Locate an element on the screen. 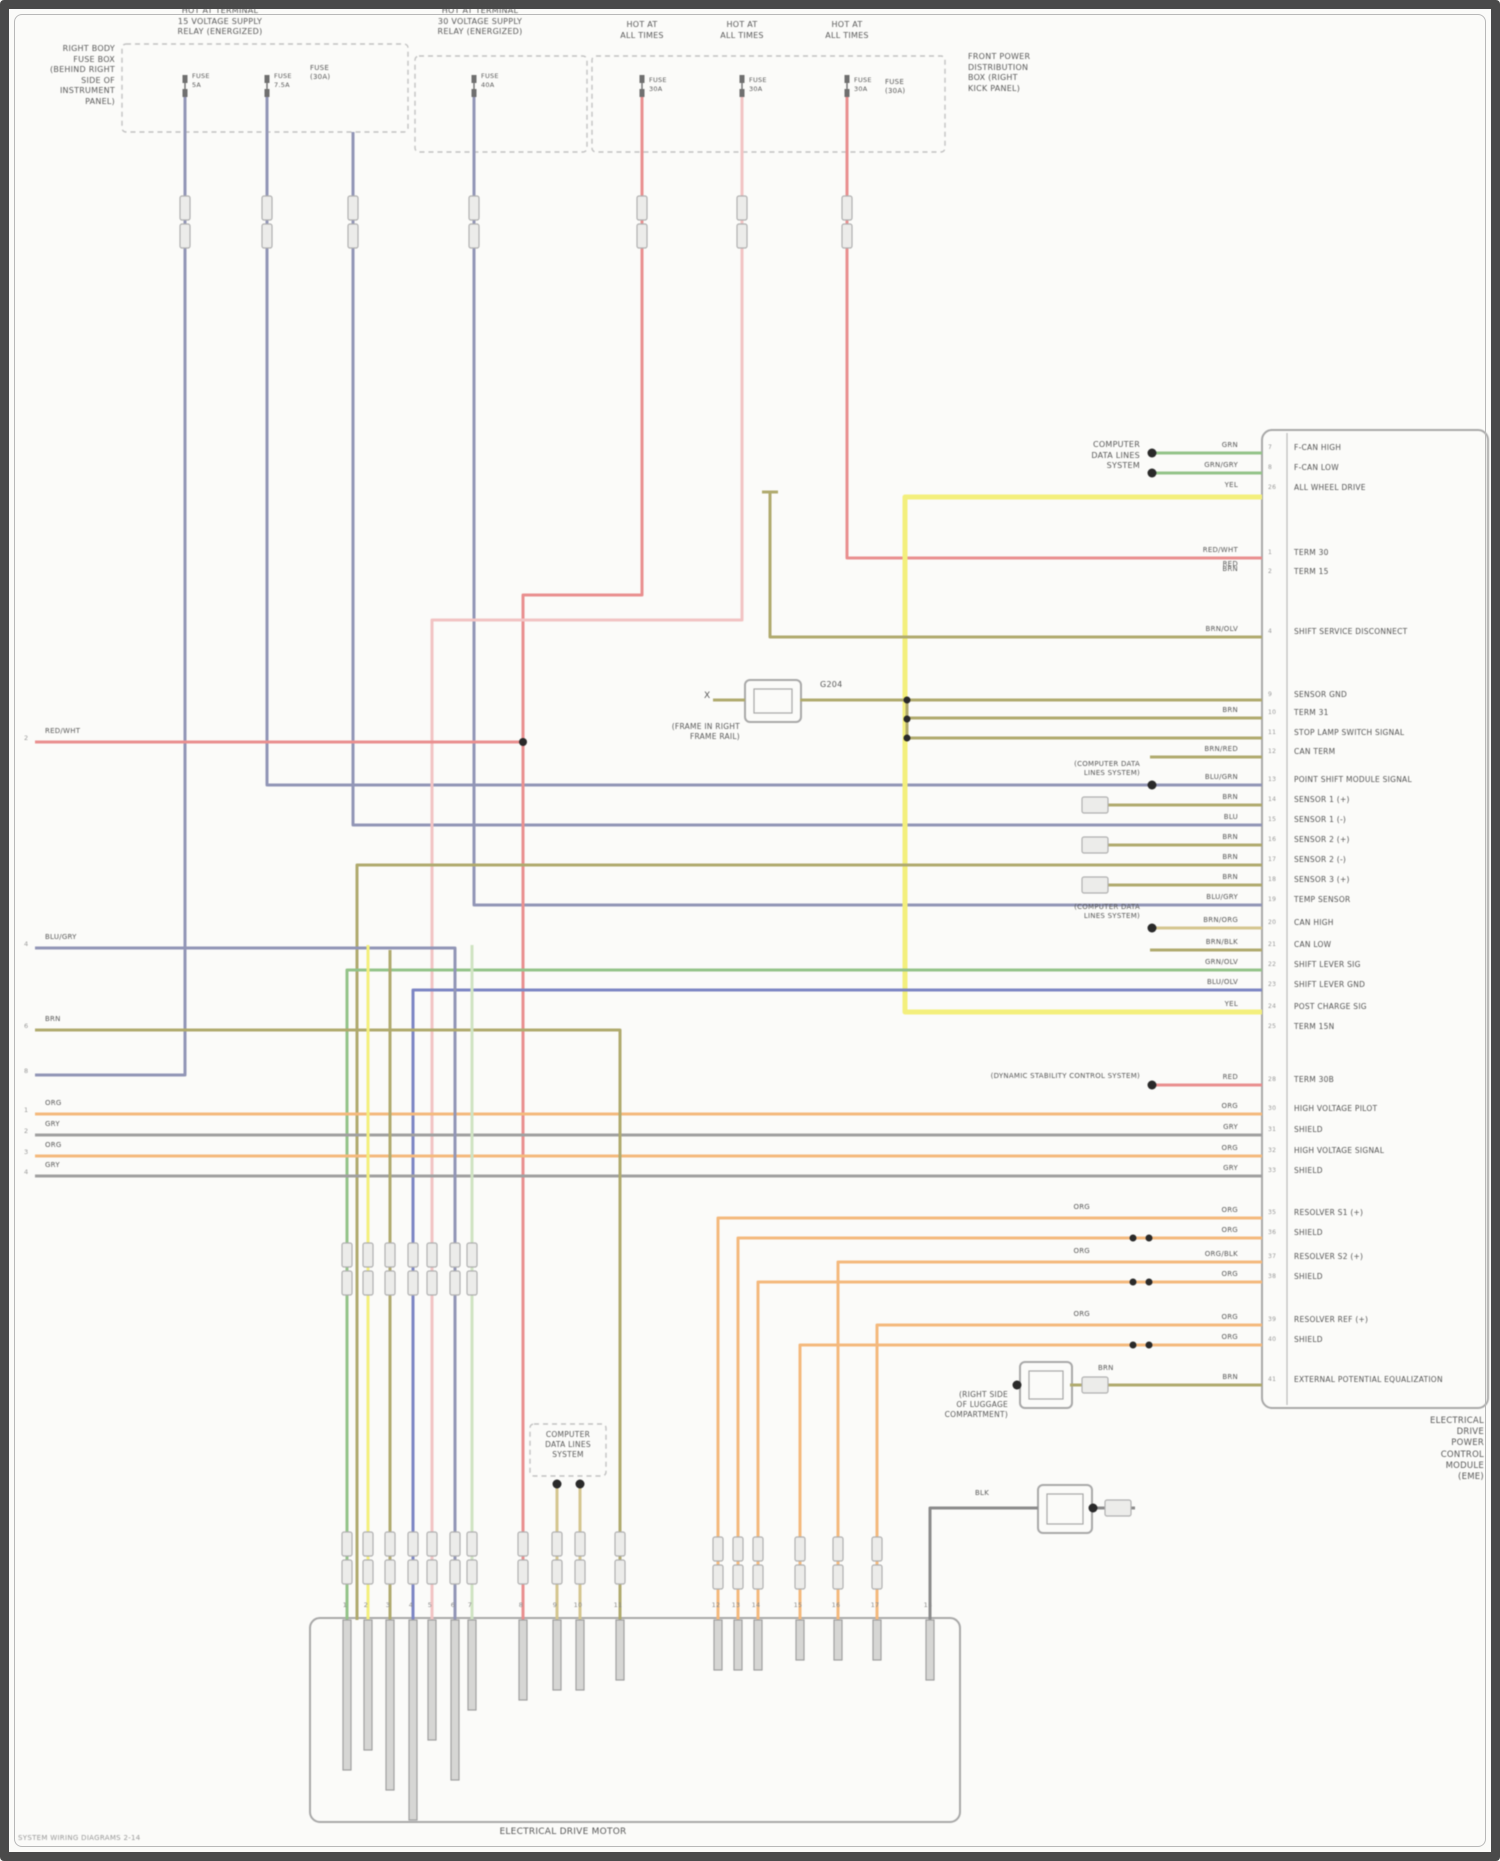 The height and width of the screenshot is (1861, 1500). ecu-pin-number: 15 is located at coordinates (1272, 819).